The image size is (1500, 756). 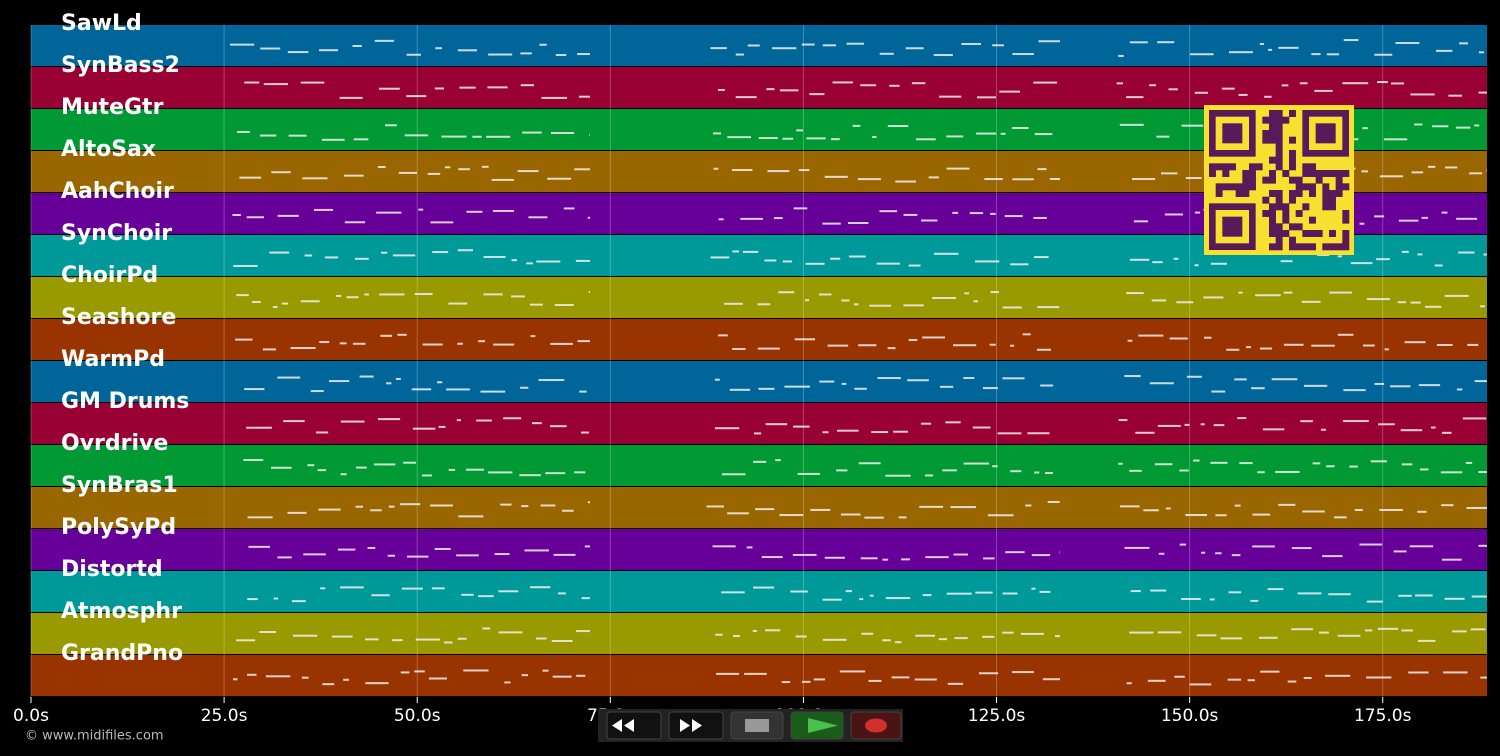 I want to click on footer: © www.midifiles.com, so click(x=94, y=736).